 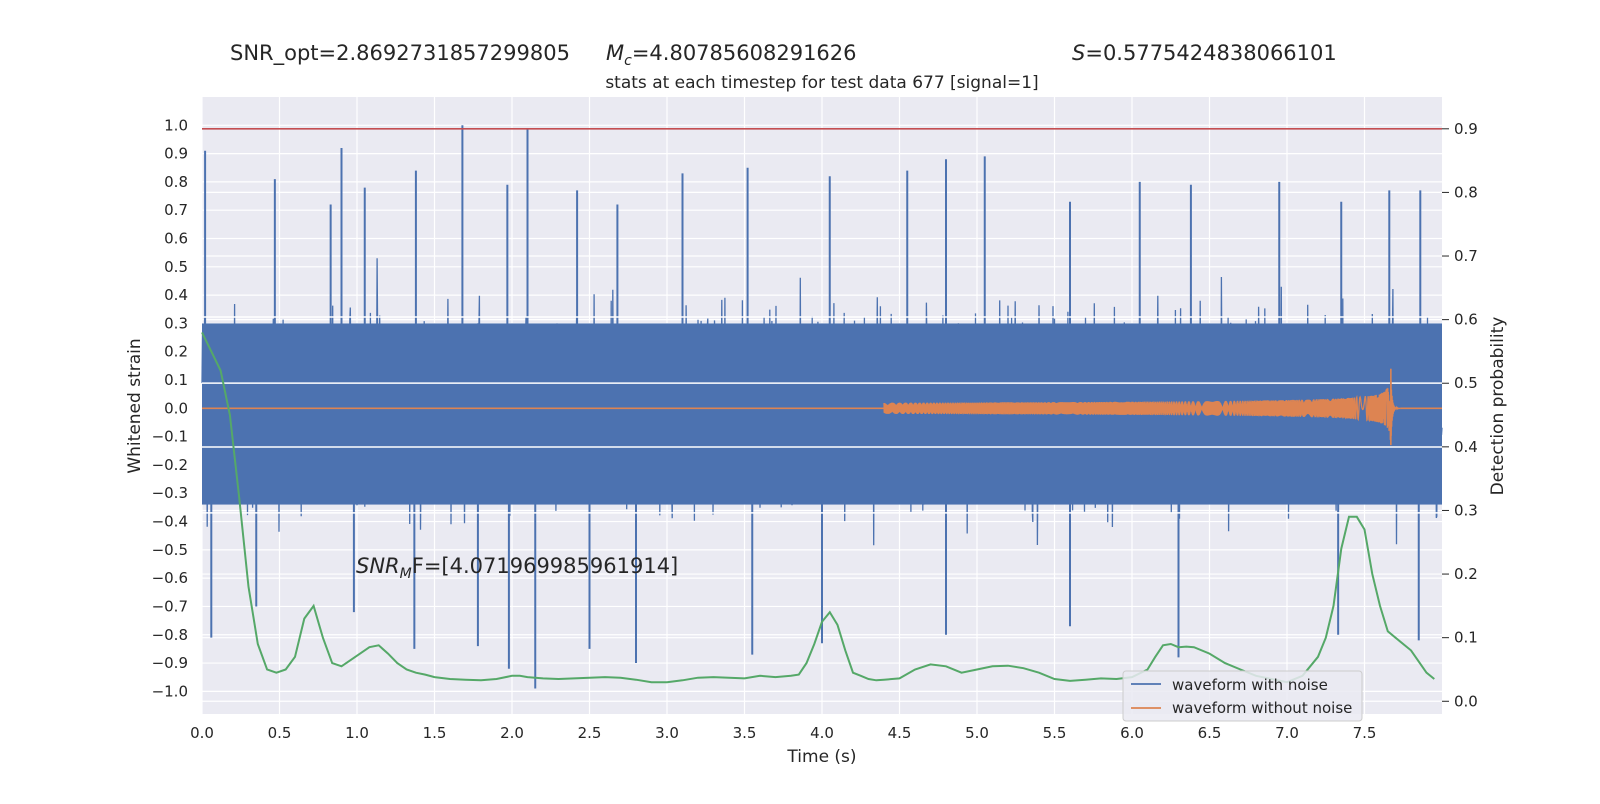 I want to click on y-tick-label: −0.4, so click(x=170, y=522).